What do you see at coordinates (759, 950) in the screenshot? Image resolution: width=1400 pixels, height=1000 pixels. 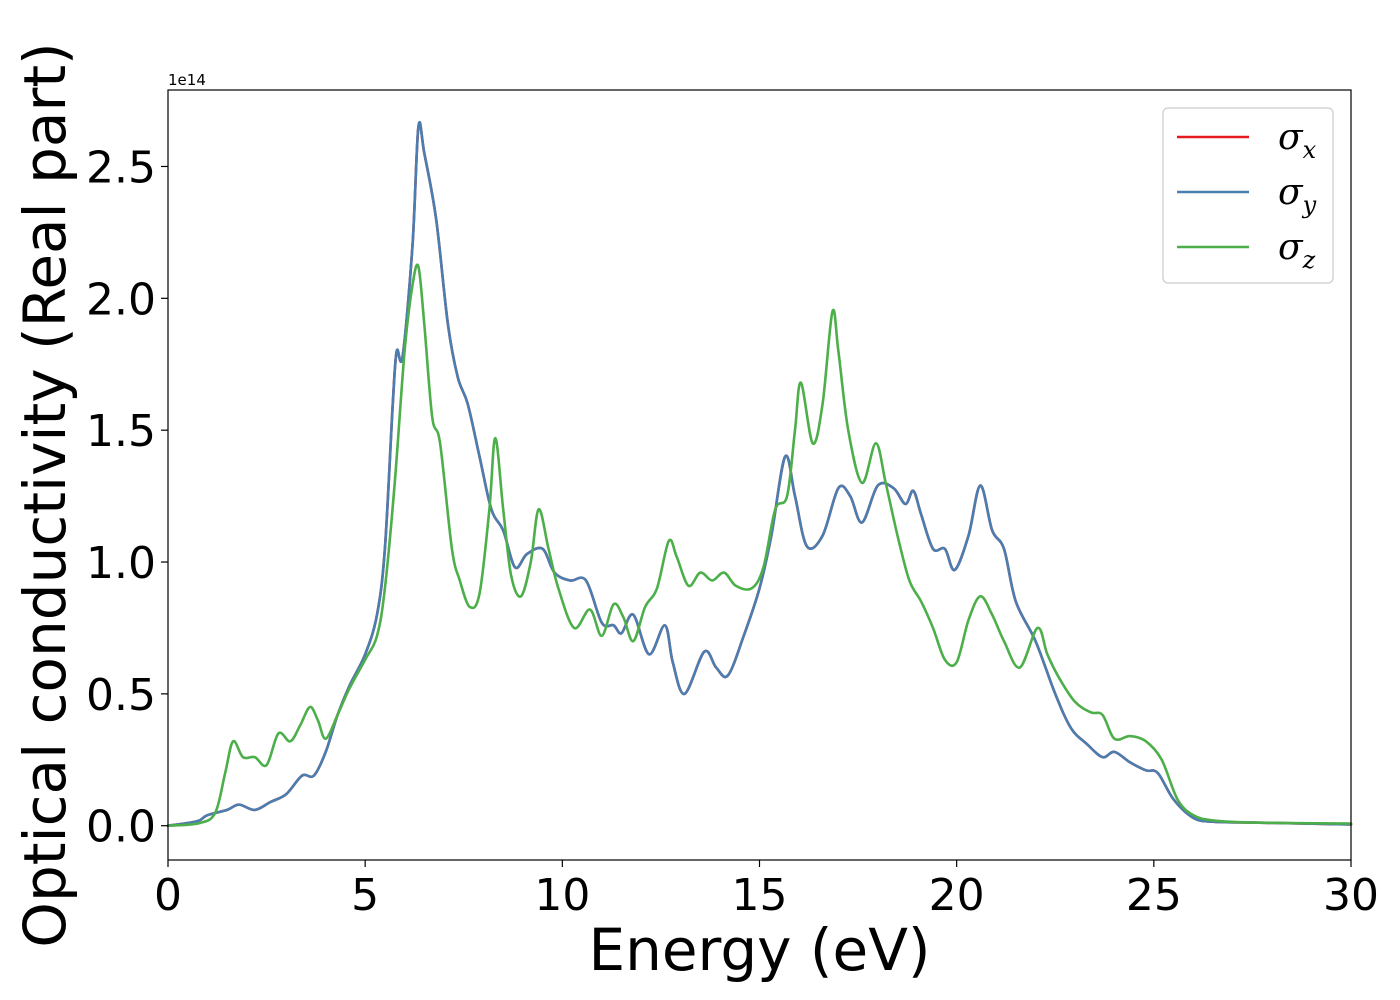 I see `x-axis-title: Energy (eV)` at bounding box center [759, 950].